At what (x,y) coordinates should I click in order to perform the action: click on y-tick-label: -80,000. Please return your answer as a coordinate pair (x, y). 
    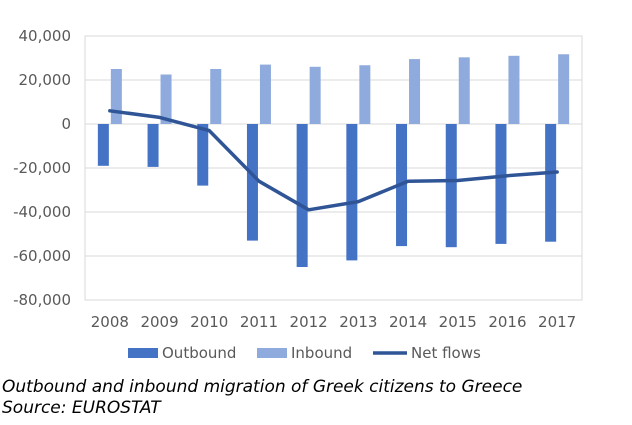
    Looking at the image, I should click on (42, 300).